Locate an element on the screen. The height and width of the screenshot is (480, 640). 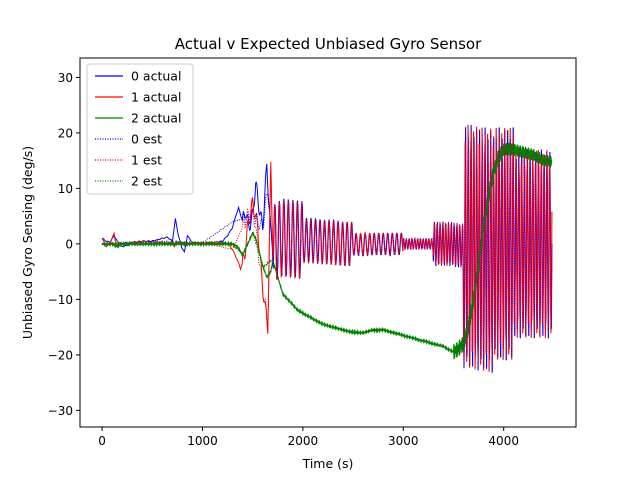
legend-label: 1 est is located at coordinates (146, 160).